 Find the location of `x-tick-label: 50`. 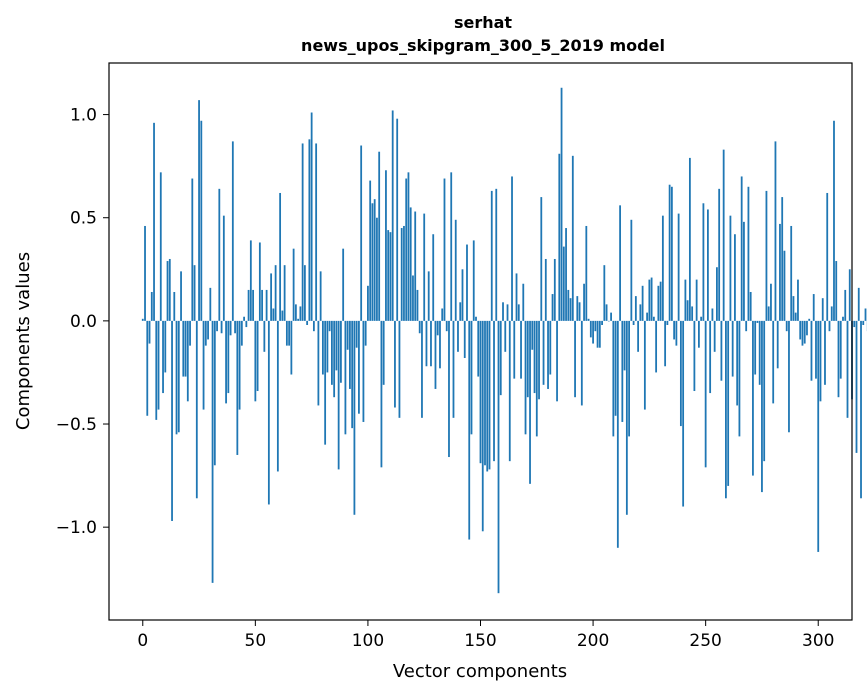

x-tick-label: 50 is located at coordinates (256, 641).